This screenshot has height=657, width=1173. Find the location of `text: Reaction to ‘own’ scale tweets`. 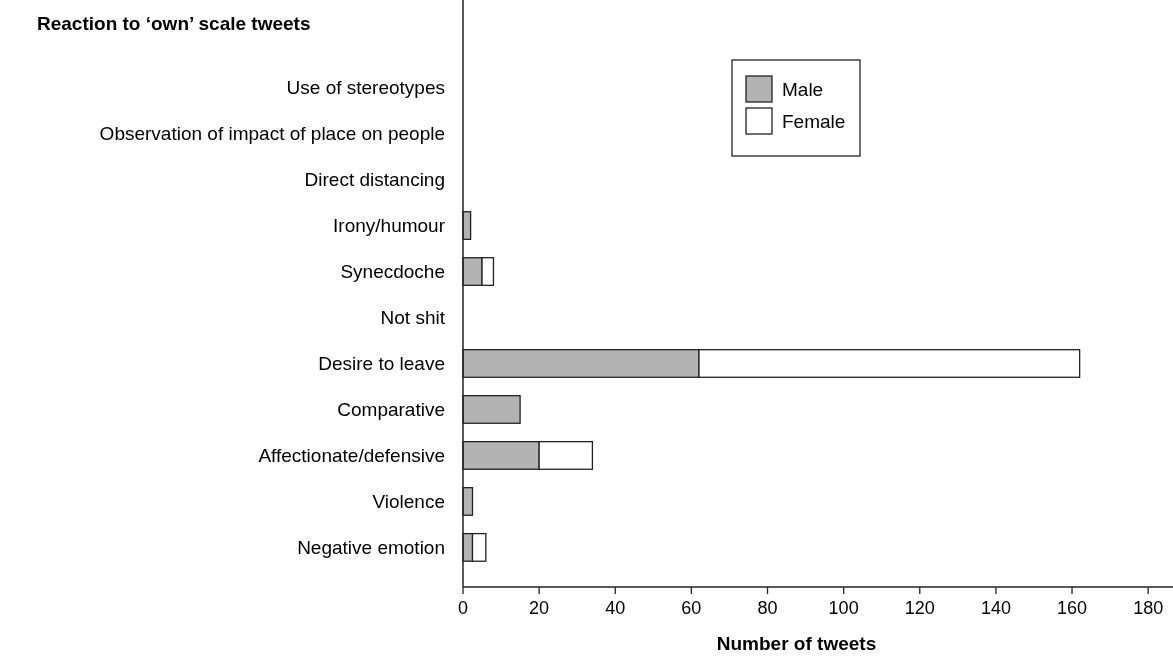

text: Reaction to ‘own’ scale tweets is located at coordinates (174, 23).